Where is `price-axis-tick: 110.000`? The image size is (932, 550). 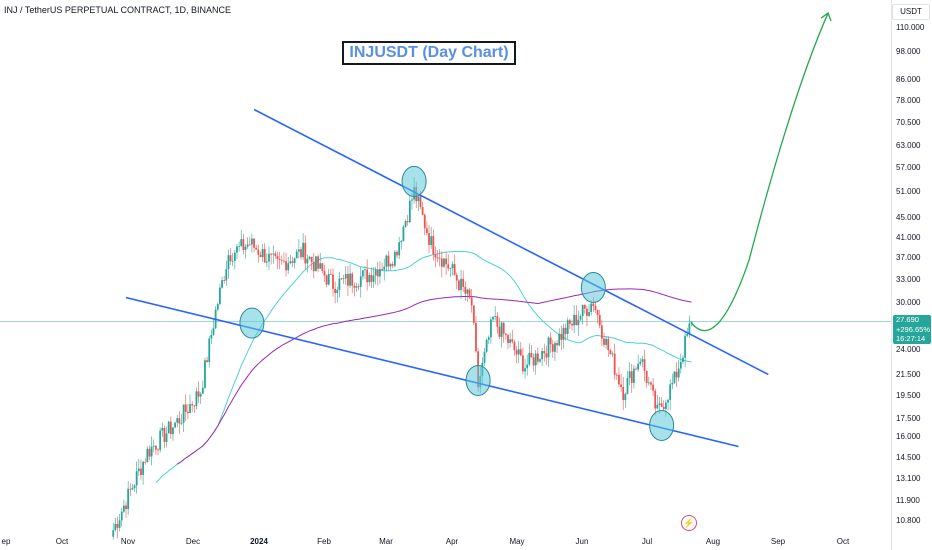 price-axis-tick: 110.000 is located at coordinates (910, 27).